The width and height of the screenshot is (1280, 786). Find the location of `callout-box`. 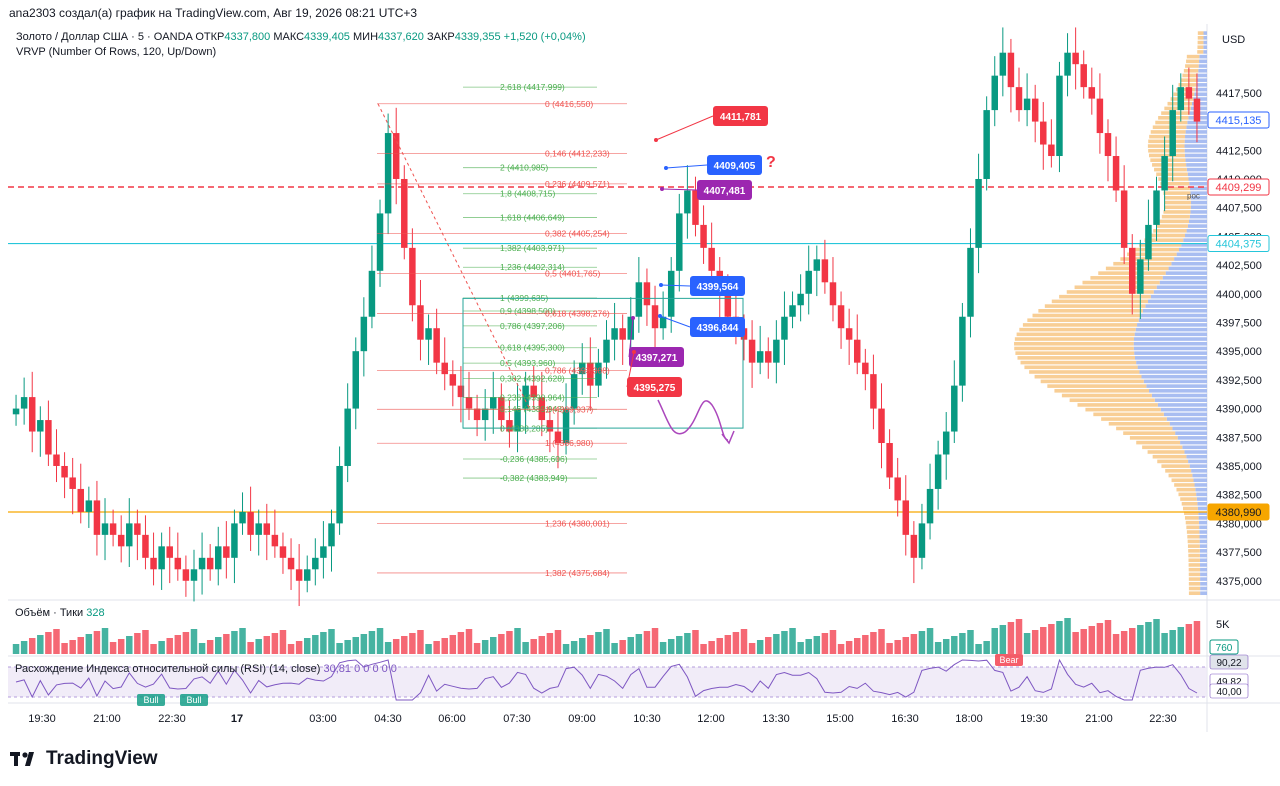

callout-box is located at coordinates (656, 357).